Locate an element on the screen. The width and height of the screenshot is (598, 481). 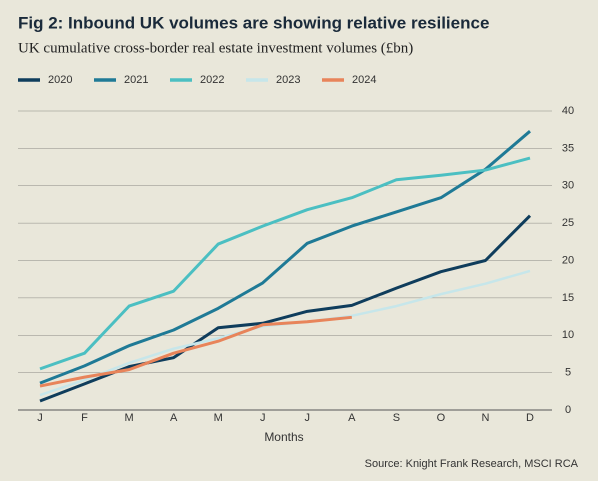
legend-label: 2024 is located at coordinates (364, 80).